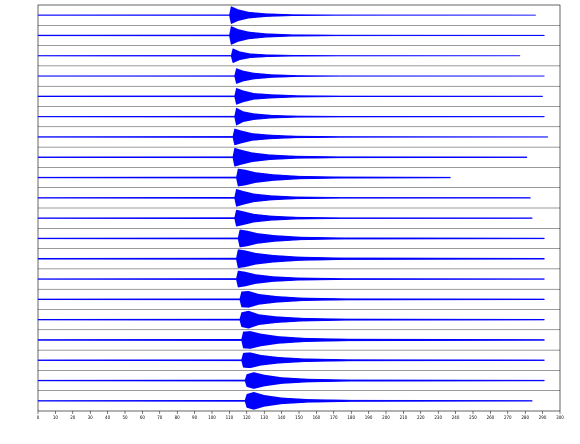  Describe the element at coordinates (369, 417) in the screenshot. I see `x-tick-label: 190` at that location.